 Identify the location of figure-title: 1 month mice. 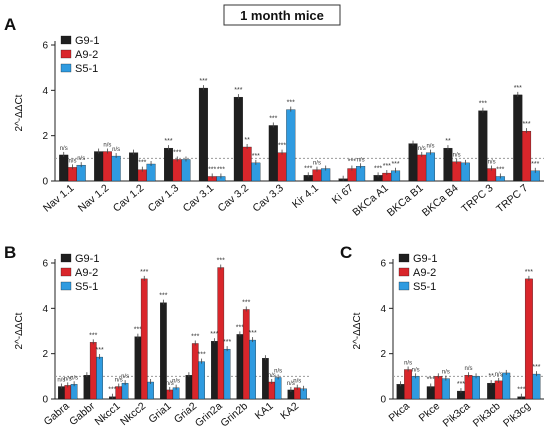
(282, 15).